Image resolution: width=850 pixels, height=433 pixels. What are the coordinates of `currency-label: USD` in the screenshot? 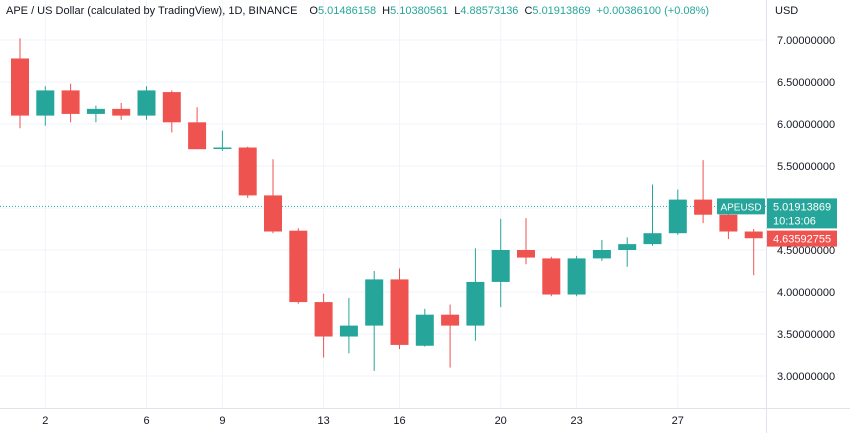 It's located at (786, 11).